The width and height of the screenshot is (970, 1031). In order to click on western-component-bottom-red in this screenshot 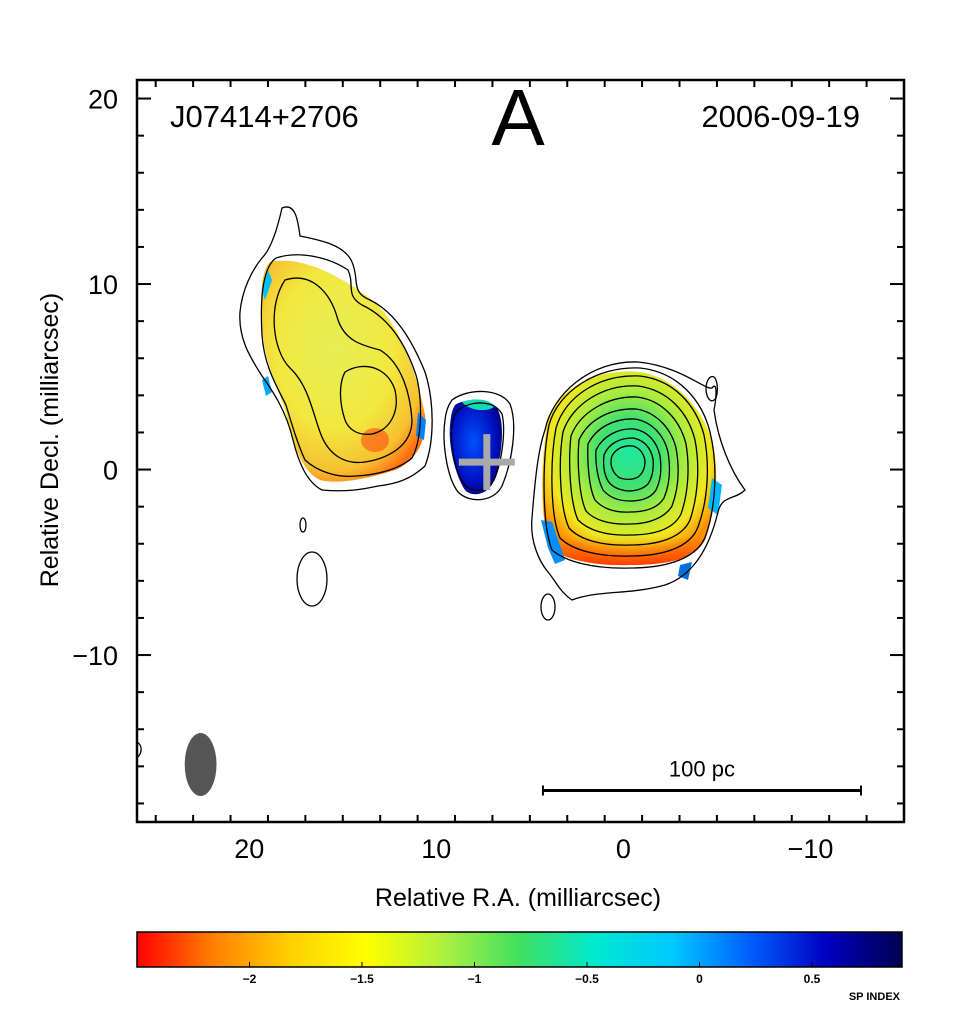, I will do `click(629, 468)`.